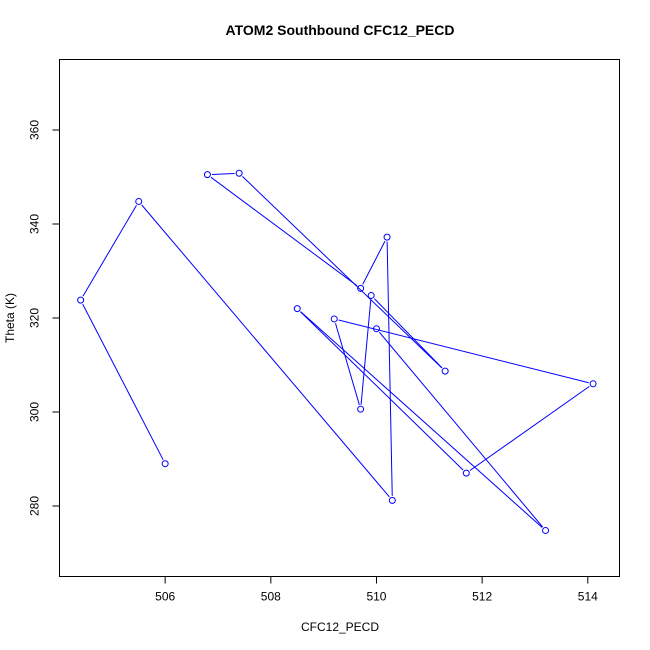 The height and width of the screenshot is (650, 650). Describe the element at coordinates (376, 597) in the screenshot. I see `x-tick-label: 510` at that location.